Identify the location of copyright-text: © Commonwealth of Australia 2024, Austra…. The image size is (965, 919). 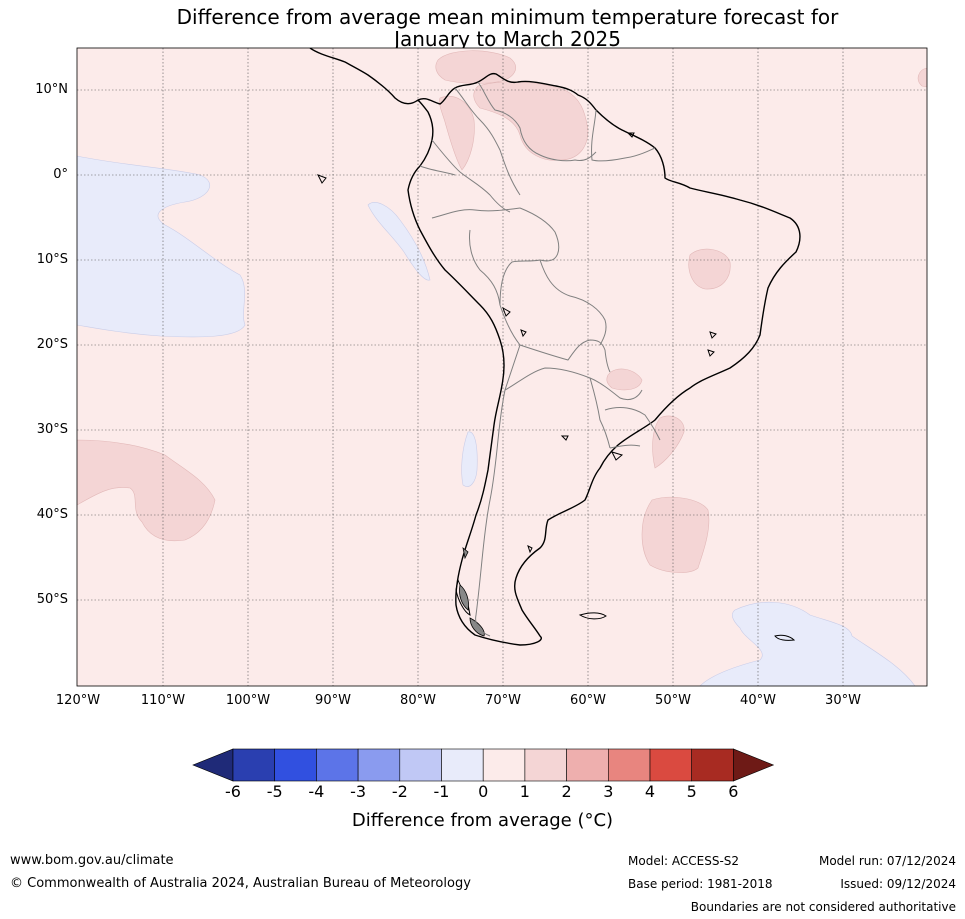
(240, 883).